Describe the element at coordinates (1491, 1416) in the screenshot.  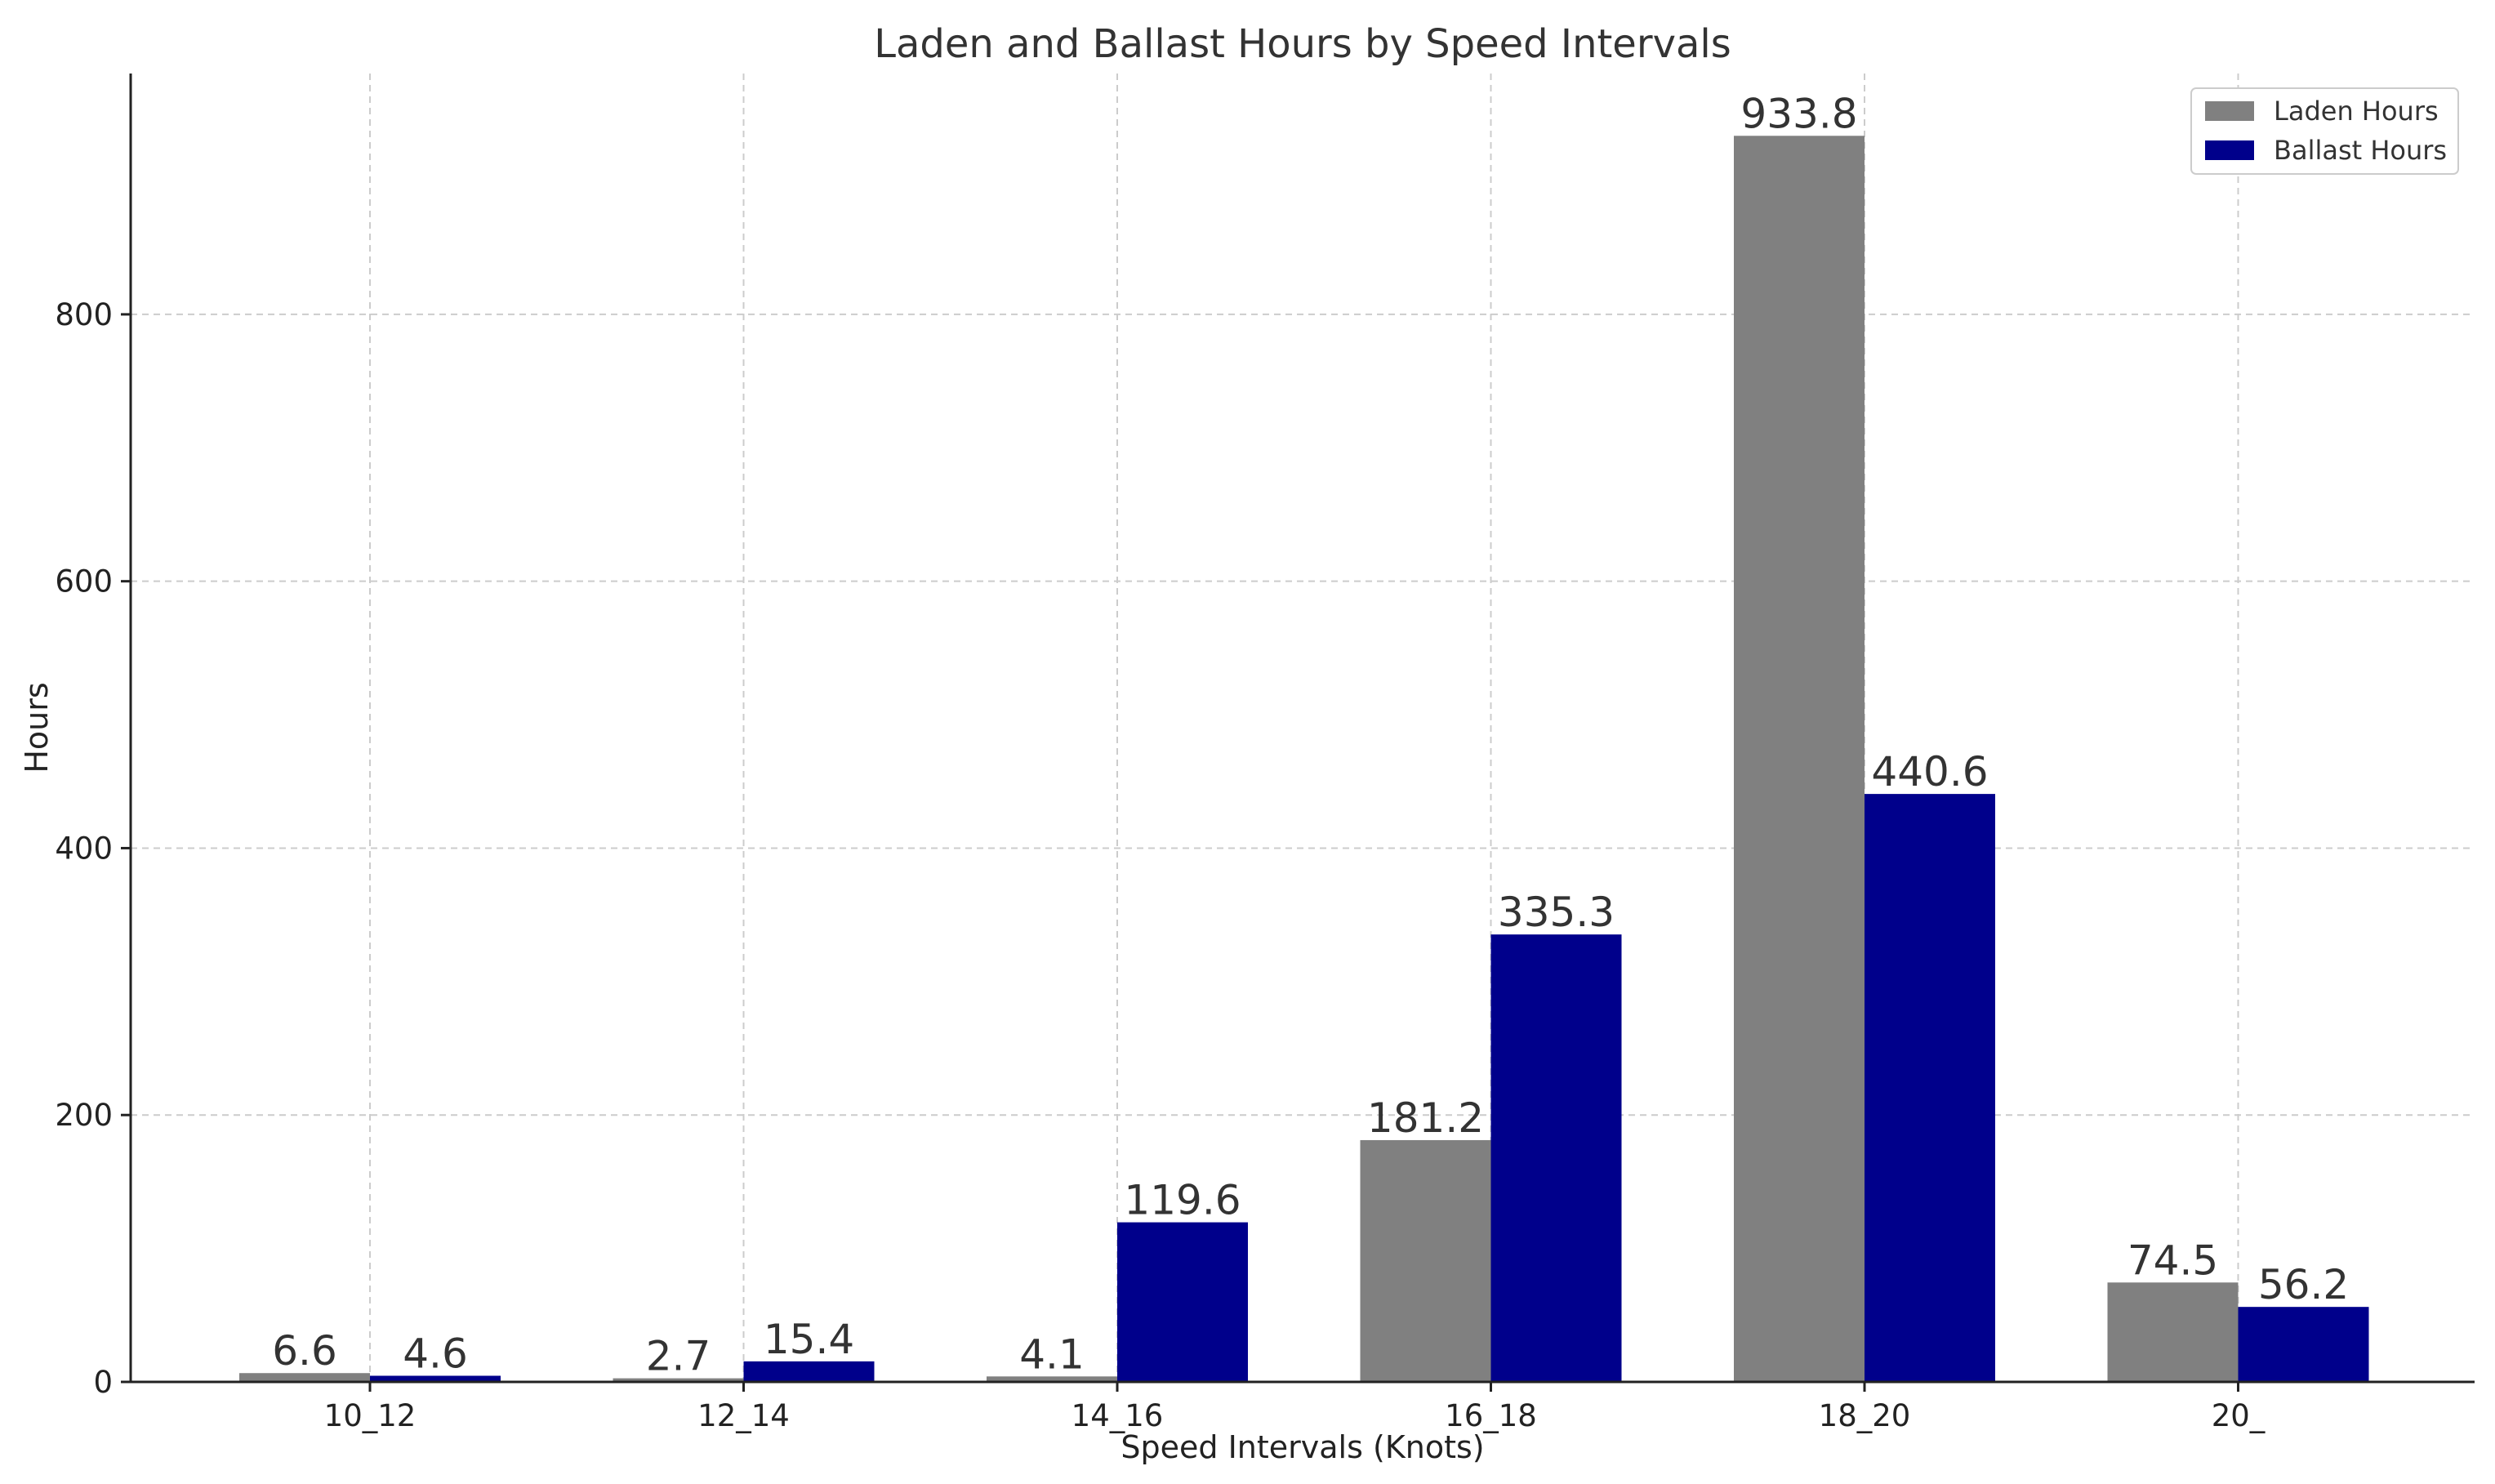
I see `x-tick-label: 16_18` at that location.